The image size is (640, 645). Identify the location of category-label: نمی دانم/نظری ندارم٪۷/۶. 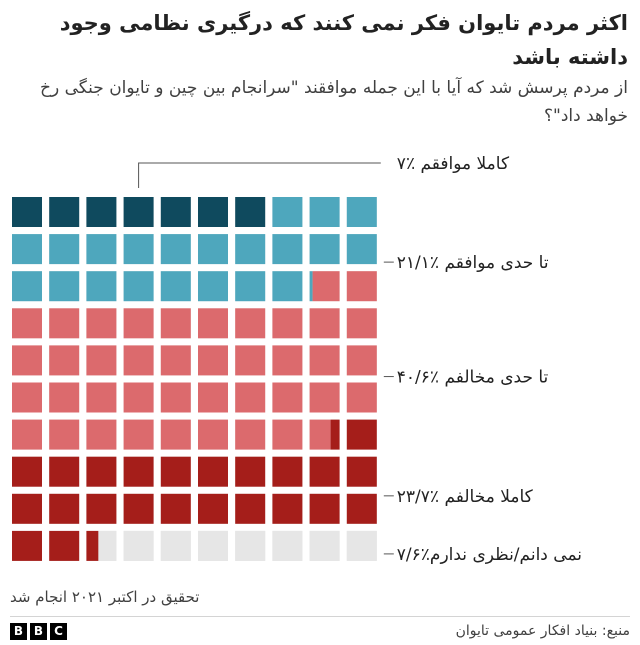
(489, 555).